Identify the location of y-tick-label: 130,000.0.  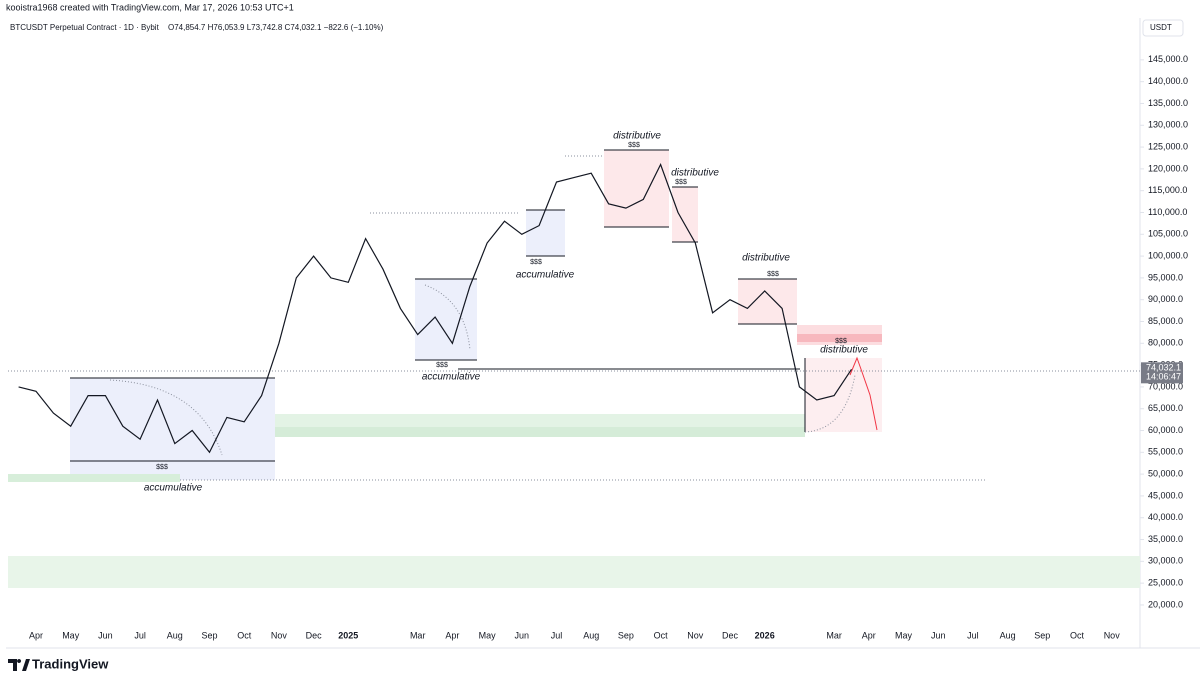
(1168, 125).